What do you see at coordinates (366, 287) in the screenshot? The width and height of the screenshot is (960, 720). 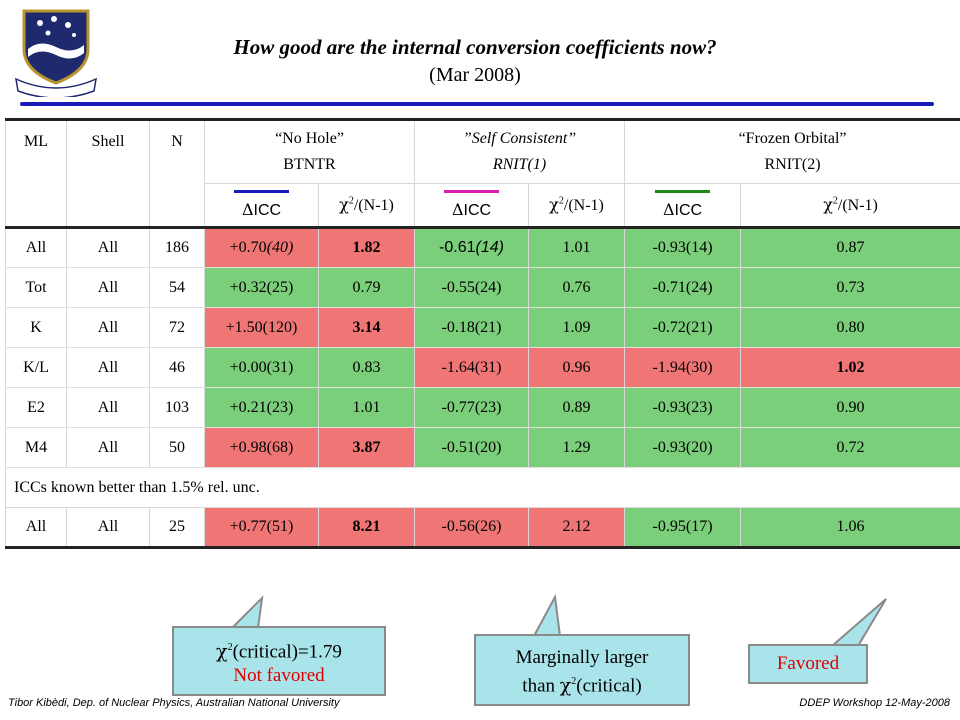 I see `cell-chi2-1: 0.79` at bounding box center [366, 287].